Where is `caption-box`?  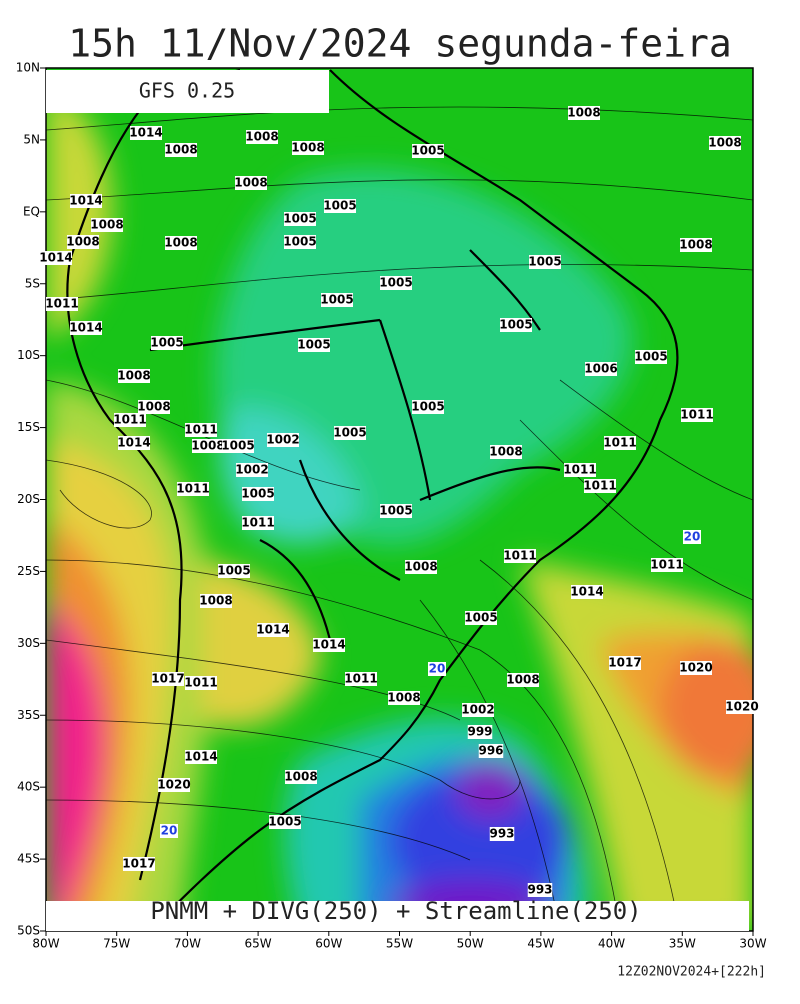
caption-box is located at coordinates (397, 916).